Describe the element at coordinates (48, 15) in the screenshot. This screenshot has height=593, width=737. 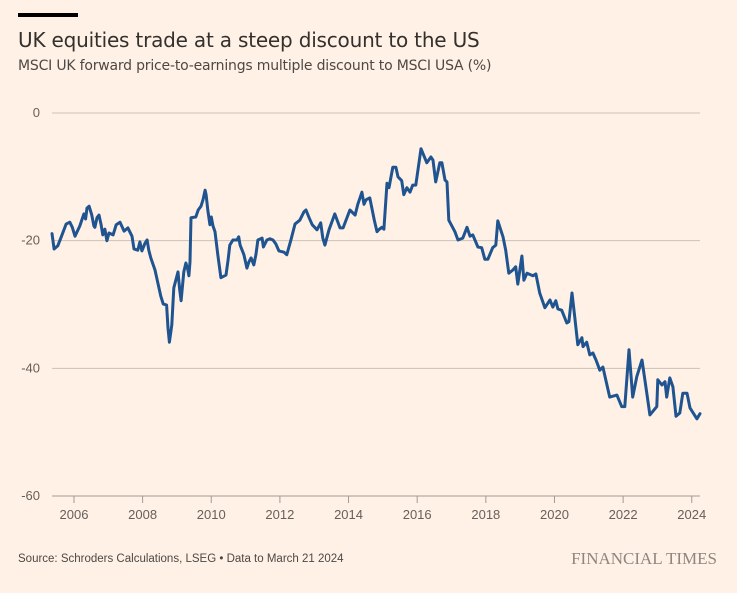
I see `header-accent-bar` at that location.